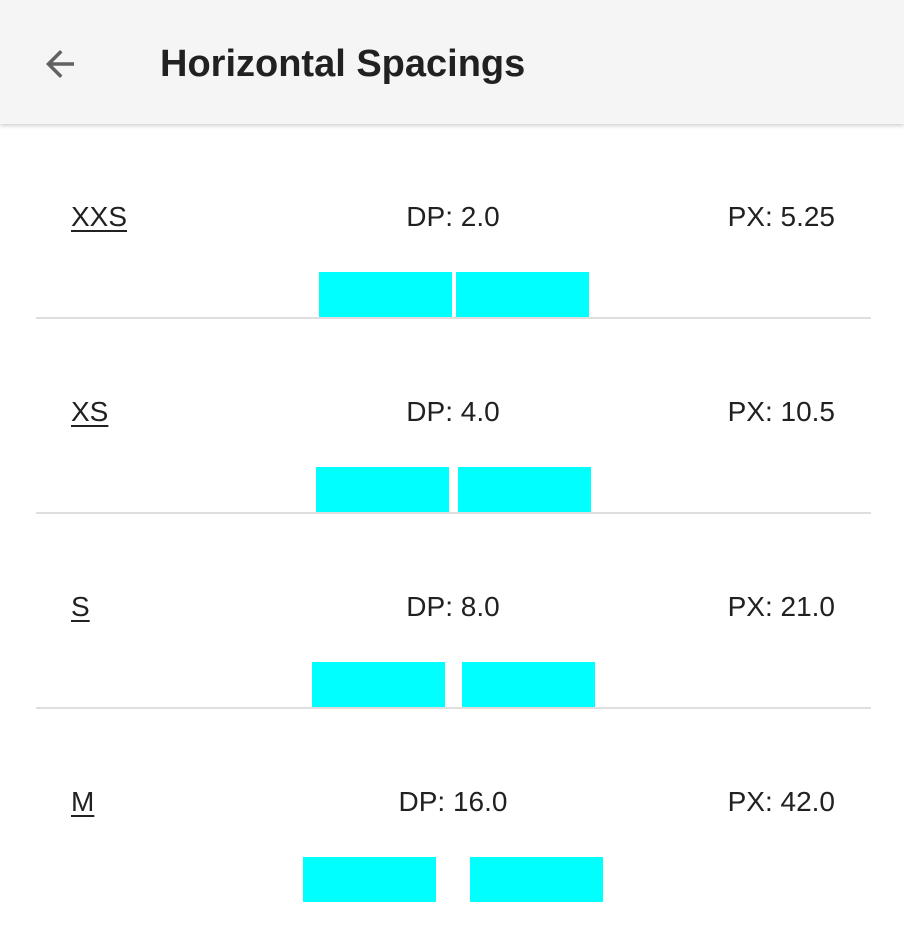  Describe the element at coordinates (781, 216) in the screenshot. I see `px-value: PX: 5.25` at that location.